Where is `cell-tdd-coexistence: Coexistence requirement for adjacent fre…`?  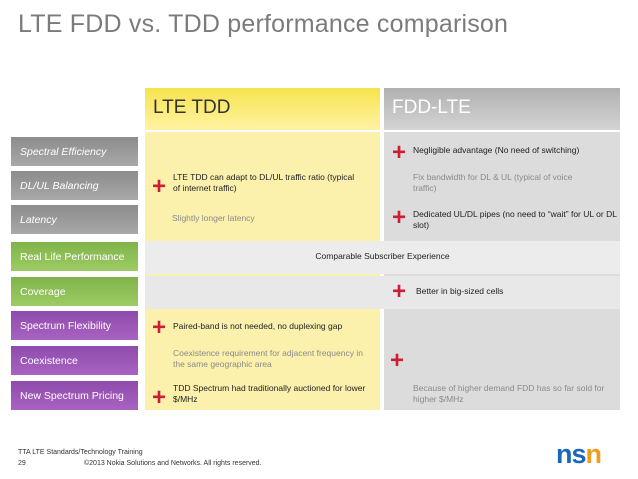 cell-tdd-coexistence: Coexistence requirement for adjacent fre… is located at coordinates (268, 358).